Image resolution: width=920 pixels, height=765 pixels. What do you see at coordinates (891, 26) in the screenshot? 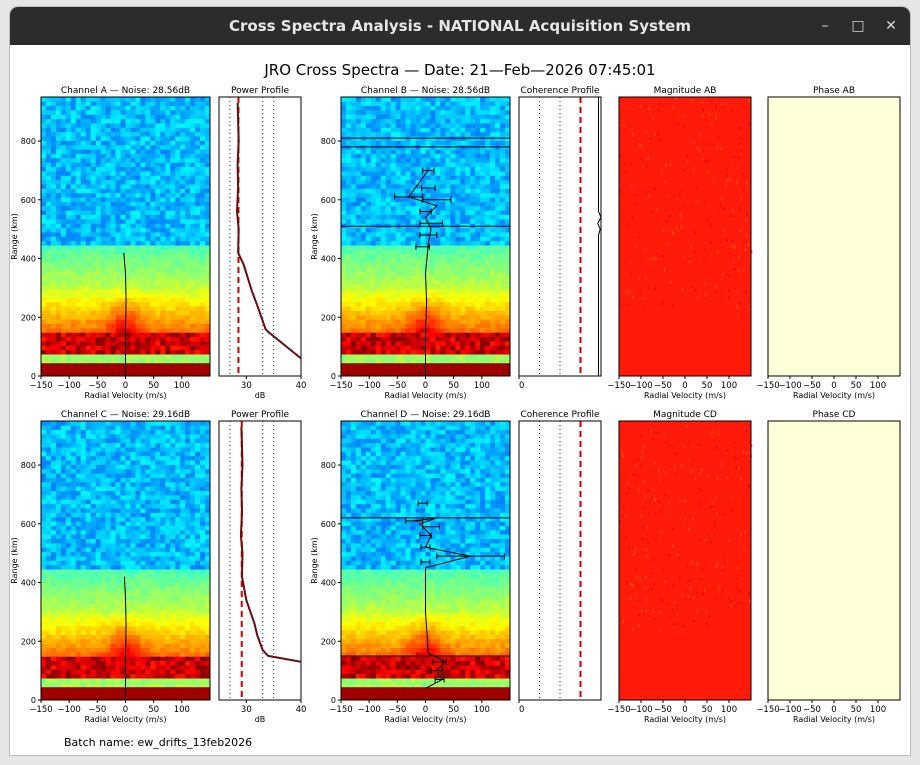
I see `close-button: ✕` at bounding box center [891, 26].